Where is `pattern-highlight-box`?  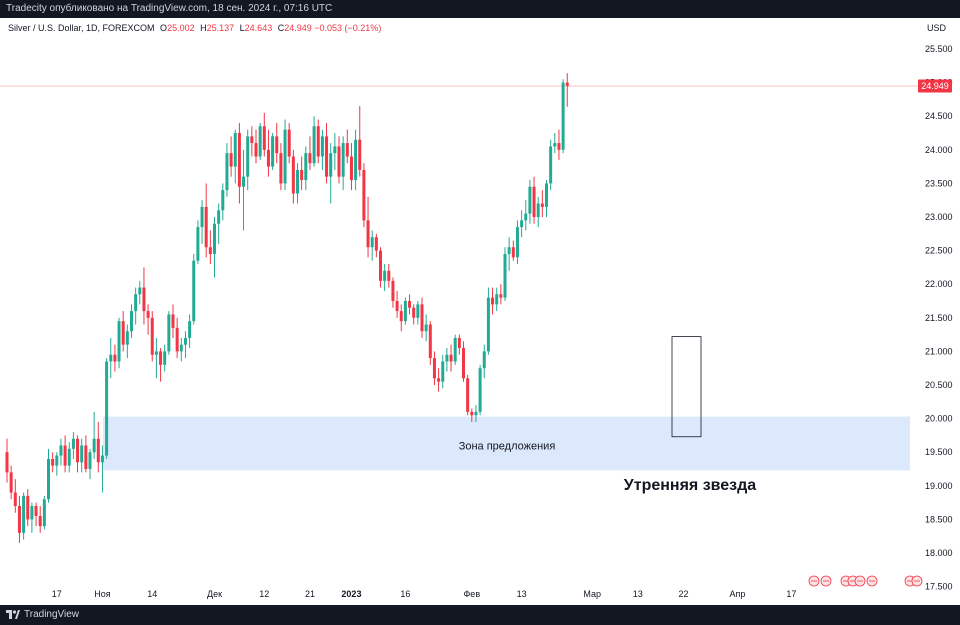
pattern-highlight-box is located at coordinates (686, 387).